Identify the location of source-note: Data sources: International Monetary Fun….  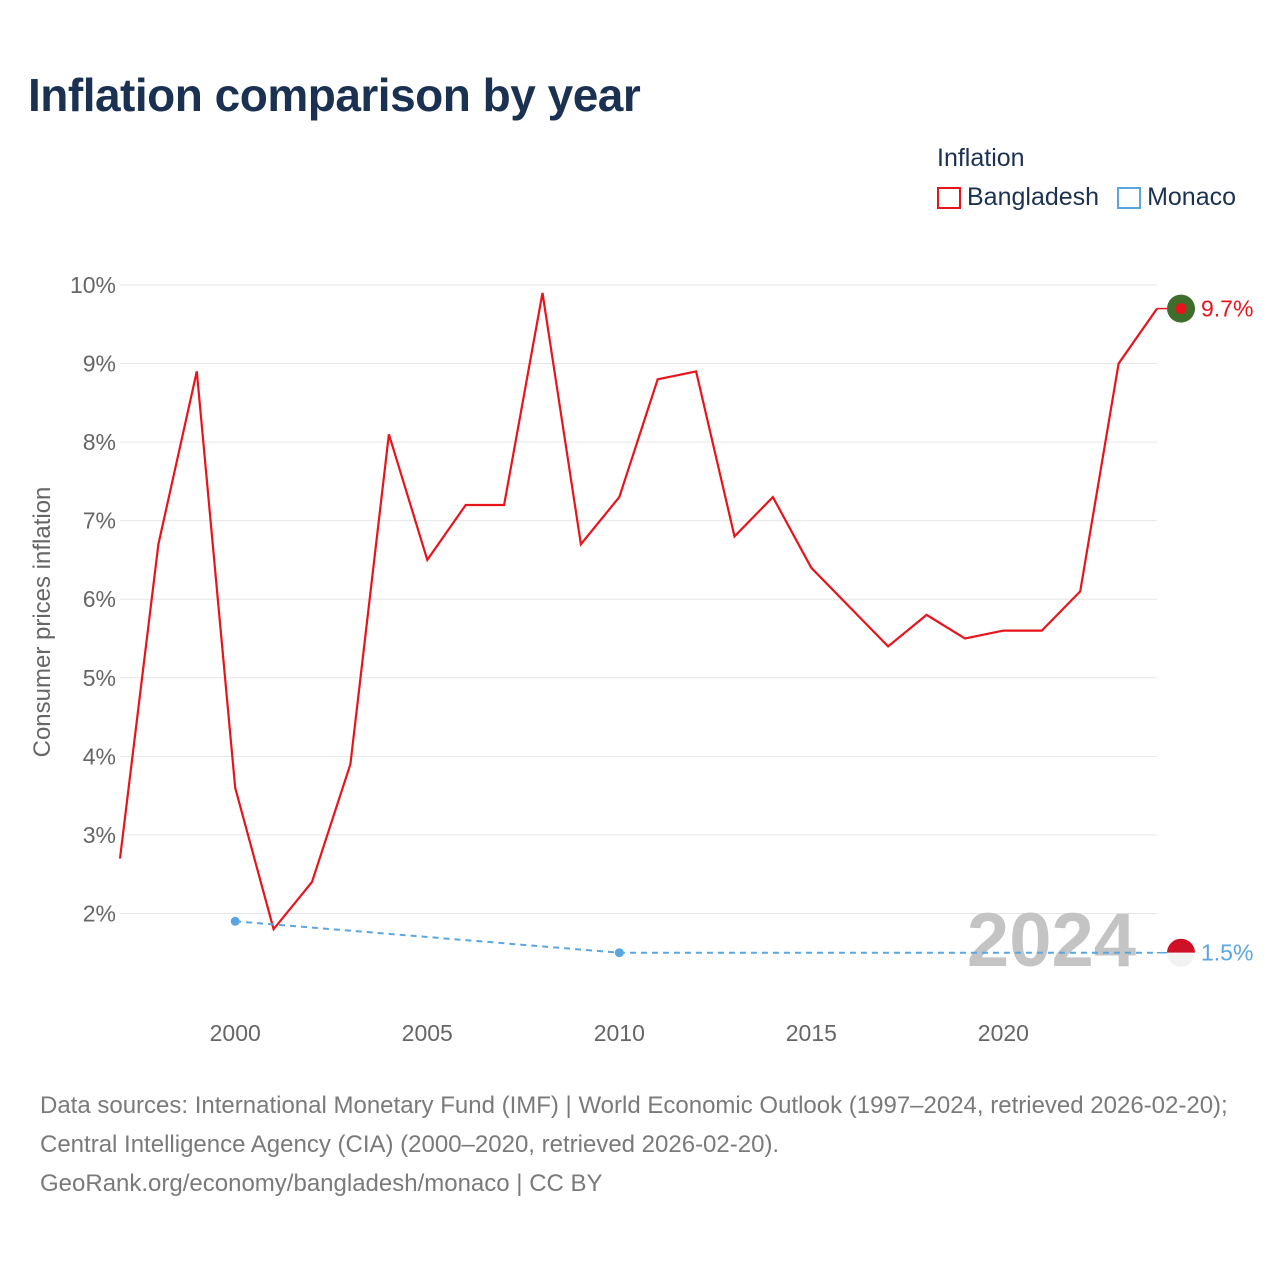
(645, 1144).